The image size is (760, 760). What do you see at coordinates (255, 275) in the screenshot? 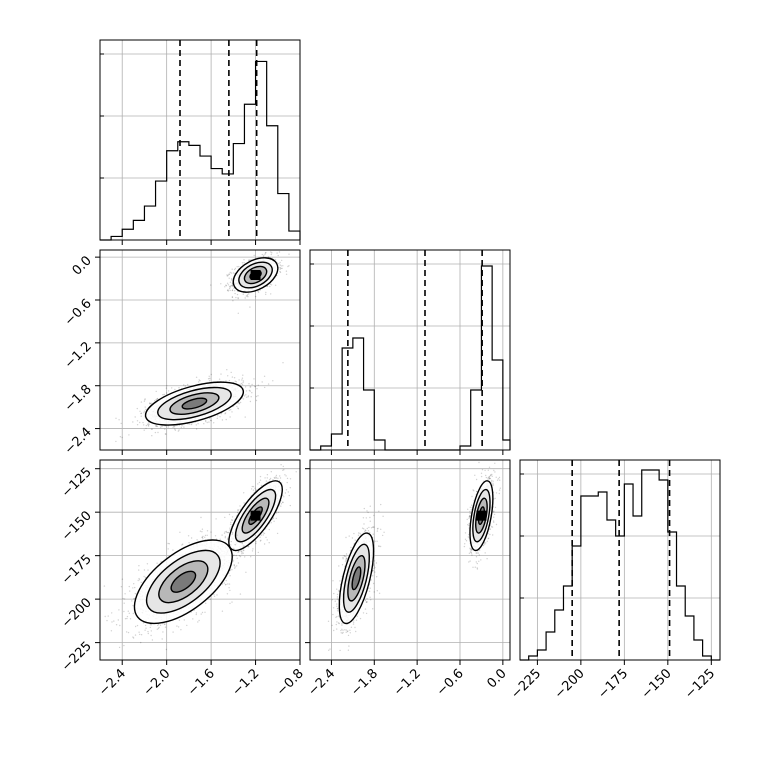
I see `density-peak` at bounding box center [255, 275].